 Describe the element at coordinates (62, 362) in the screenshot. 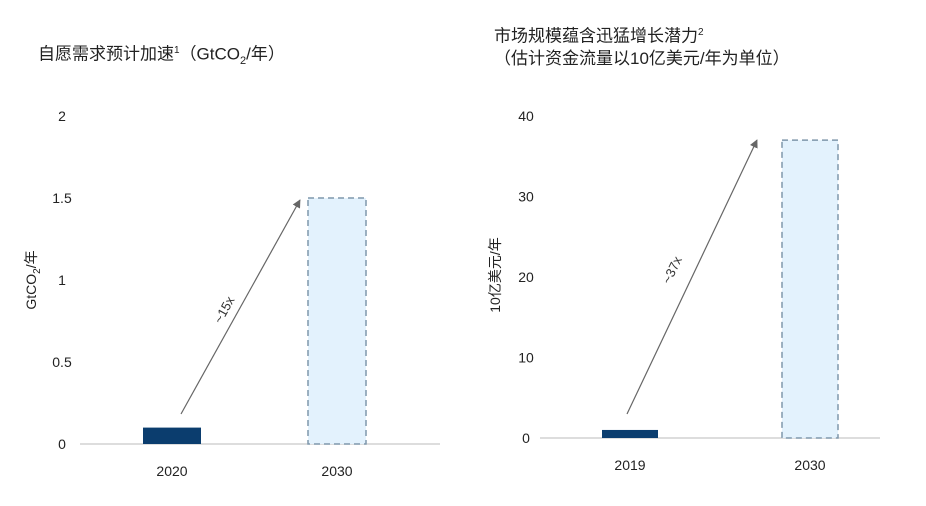

I see `y-tick-label: 0.5` at that location.